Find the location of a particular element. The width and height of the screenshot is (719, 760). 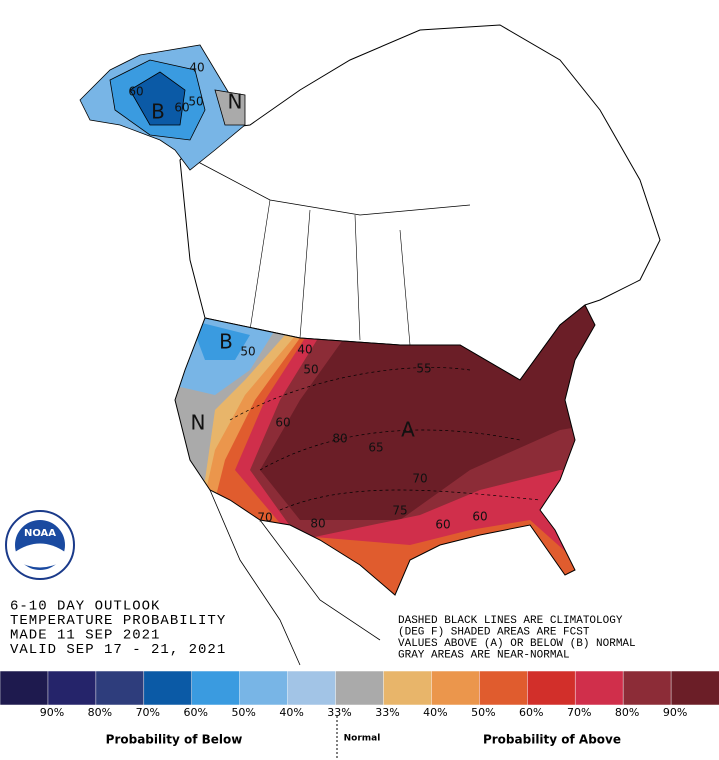

outlook-line: VALID SEP 17 - 21, 2021 is located at coordinates (118, 650).